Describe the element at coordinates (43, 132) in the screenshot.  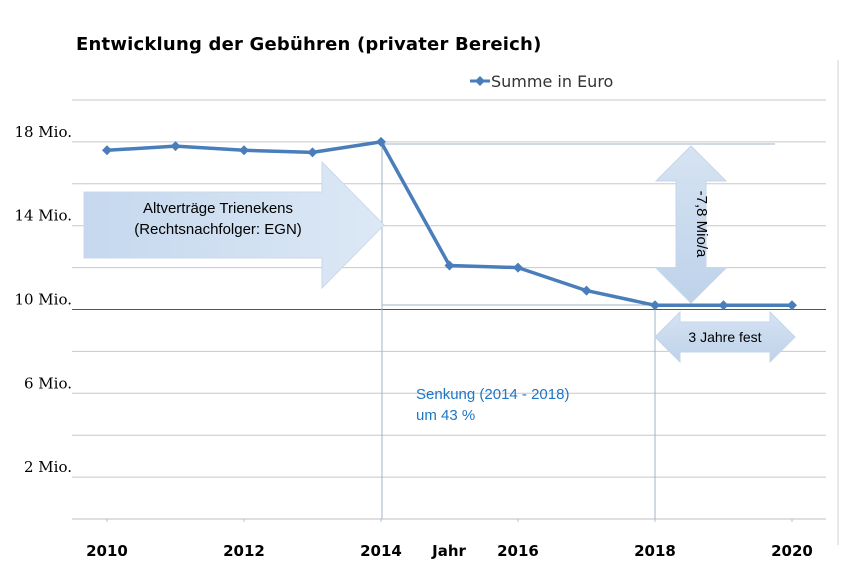
I see `y-tick-label: 18 Mio.` at that location.